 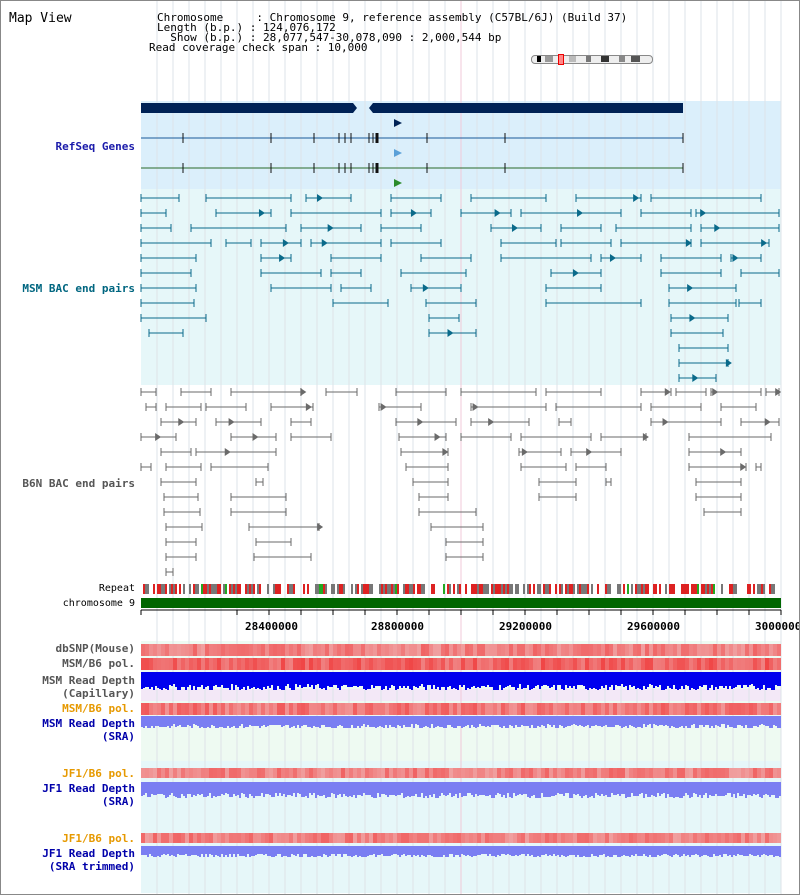 What do you see at coordinates (98, 663) in the screenshot?
I see `track-label-msm-b6-pol: MSM/B6 pol.` at bounding box center [98, 663].